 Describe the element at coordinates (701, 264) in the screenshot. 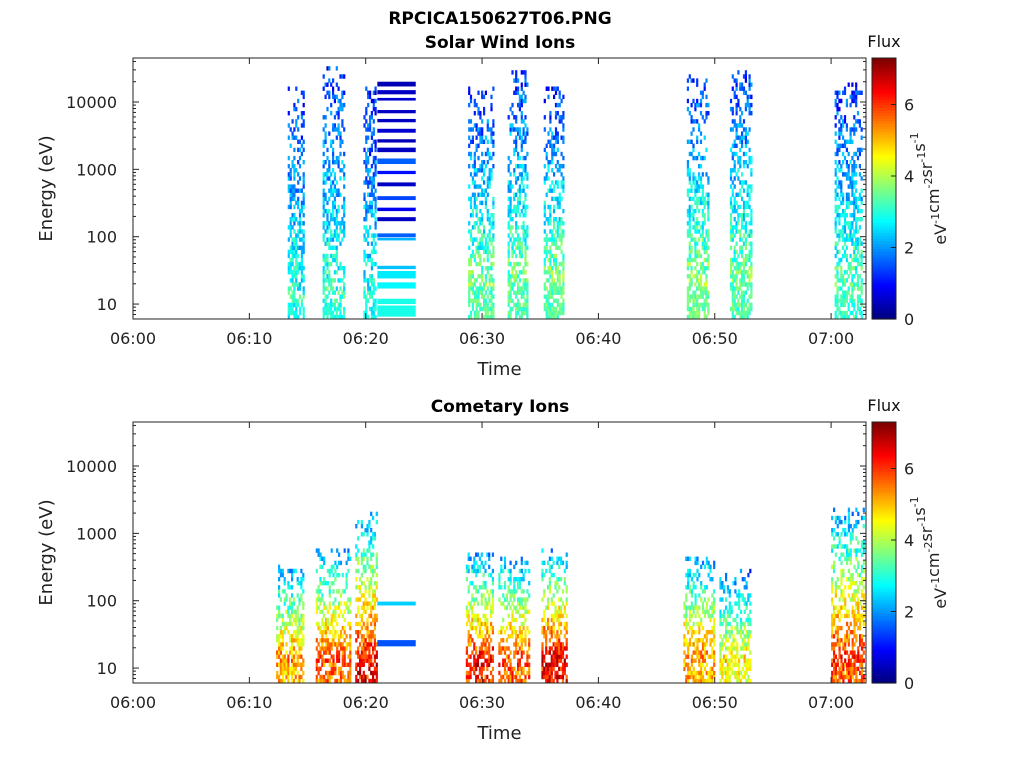

I see `heatmap-cell-1968` at that location.